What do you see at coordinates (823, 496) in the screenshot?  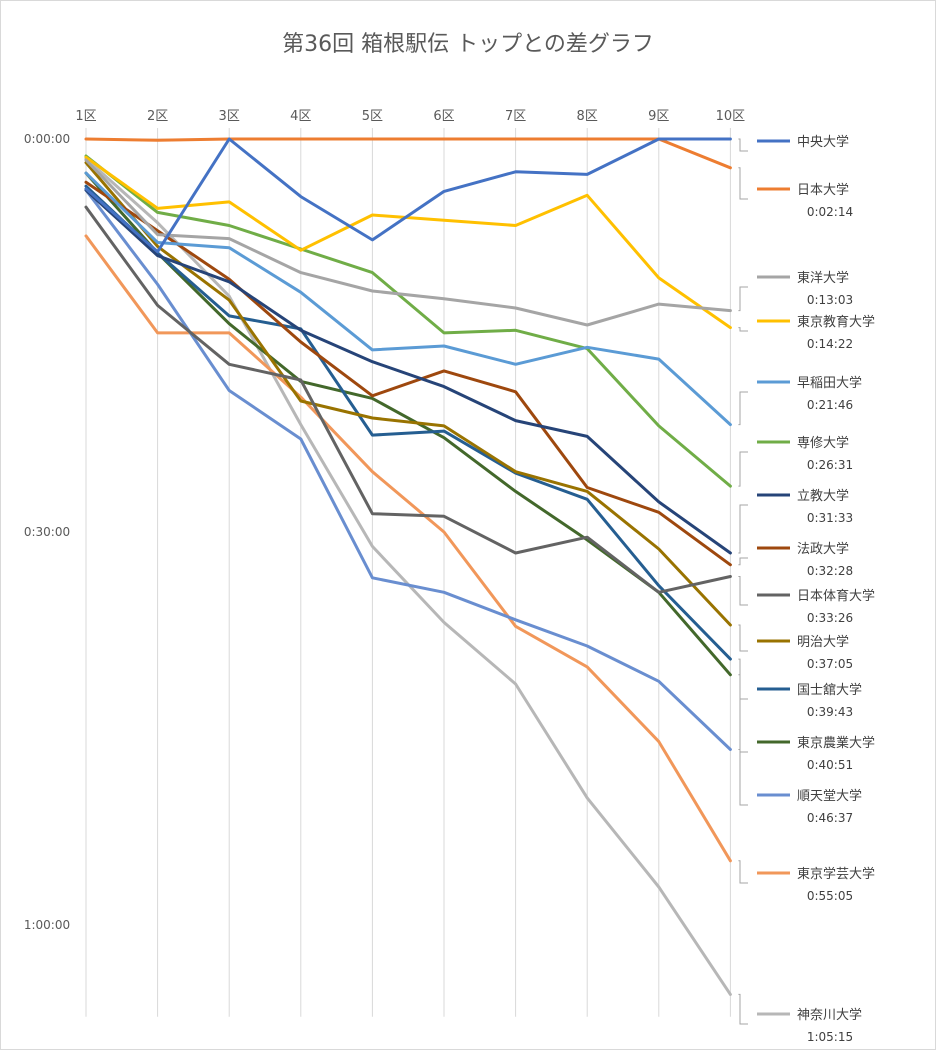 I see `legend-label: 立教大学` at bounding box center [823, 496].